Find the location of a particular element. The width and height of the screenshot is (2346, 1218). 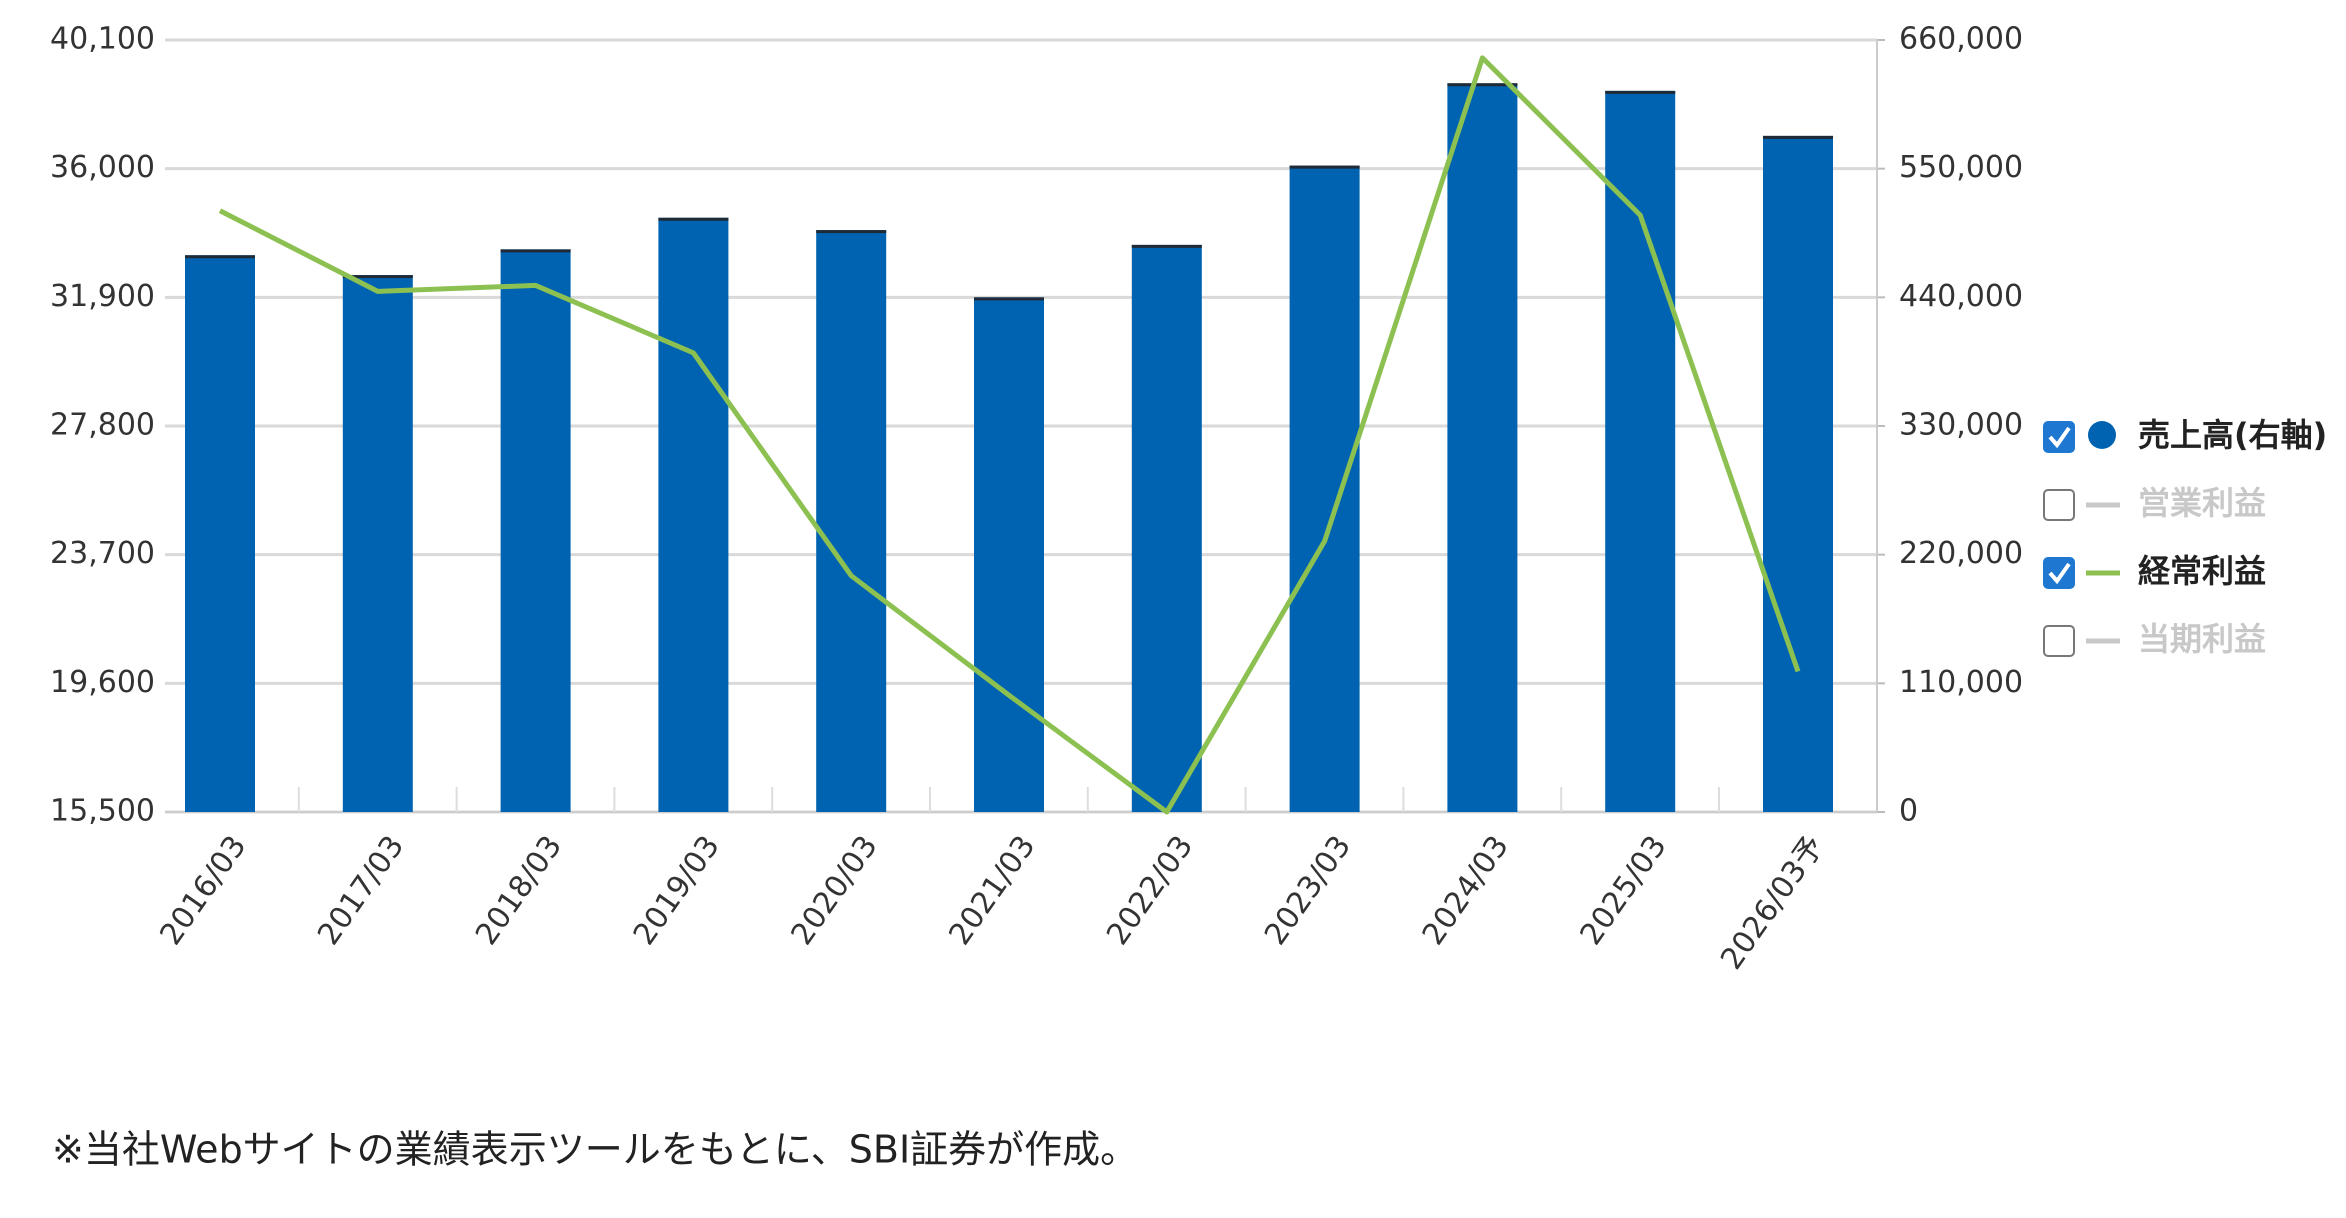

legend-item: 経常利益 is located at coordinates (2154, 571).